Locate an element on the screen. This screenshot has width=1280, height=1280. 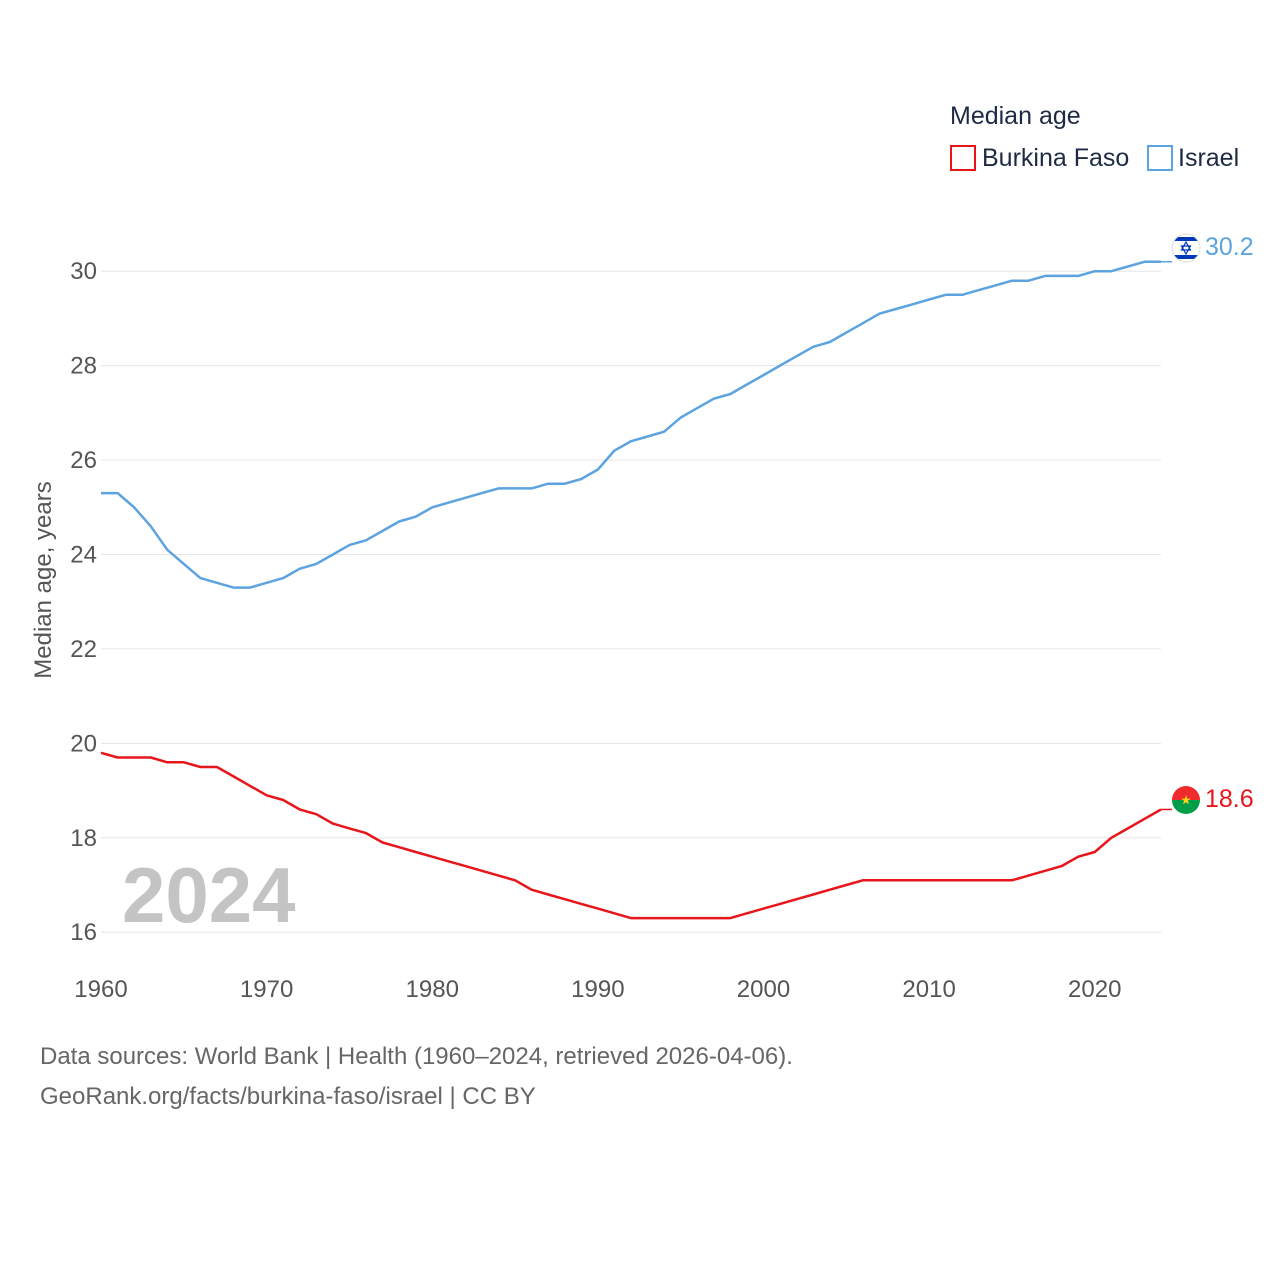
y-axis: 16 18 20 22 24 26 28 30 is located at coordinates (83, 602).